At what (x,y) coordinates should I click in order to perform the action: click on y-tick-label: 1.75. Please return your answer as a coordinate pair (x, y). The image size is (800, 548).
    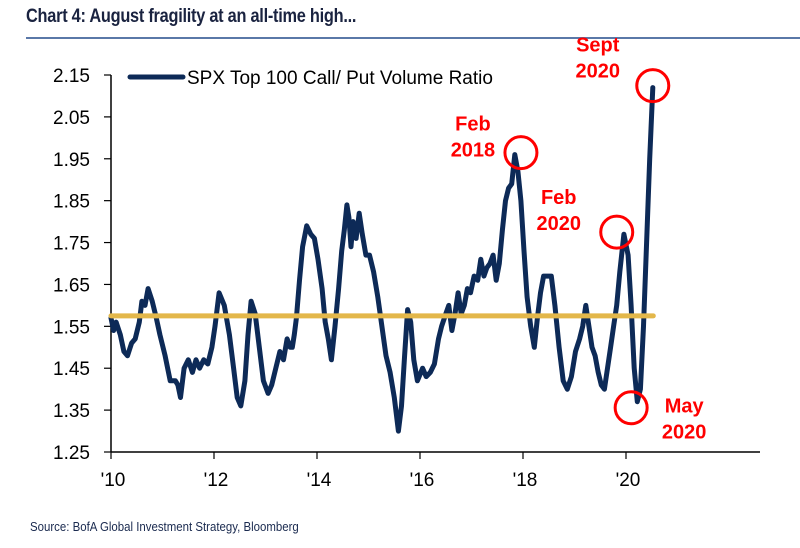
    Looking at the image, I should click on (71, 244).